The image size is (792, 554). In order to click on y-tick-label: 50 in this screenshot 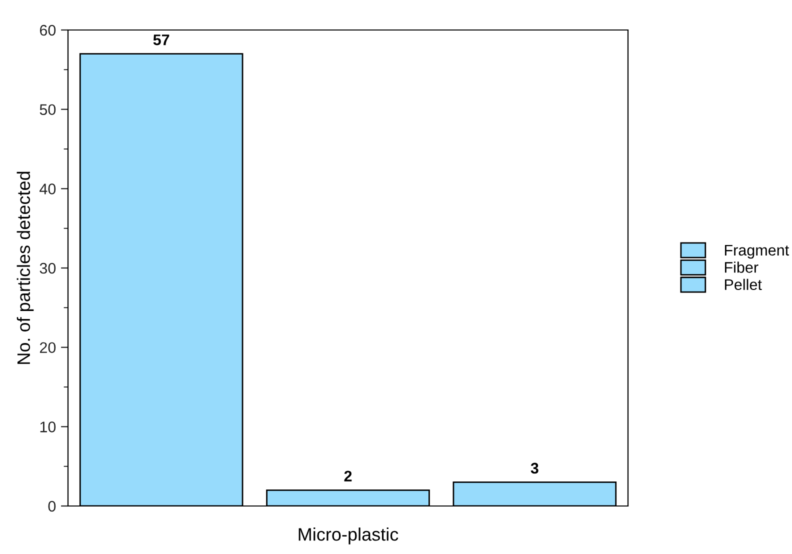, I will do `click(48, 110)`.